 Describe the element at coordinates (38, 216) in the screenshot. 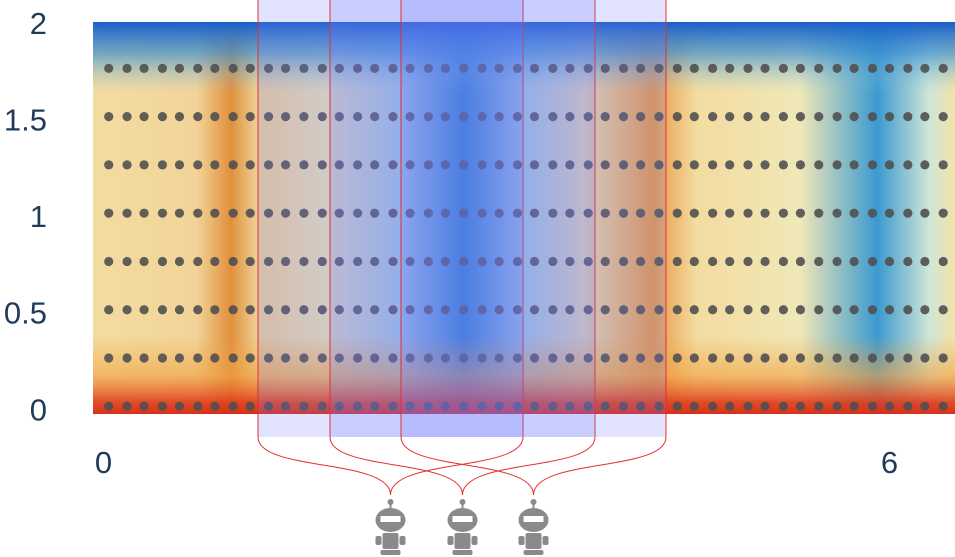

I see `y-tick-label: 1` at that location.